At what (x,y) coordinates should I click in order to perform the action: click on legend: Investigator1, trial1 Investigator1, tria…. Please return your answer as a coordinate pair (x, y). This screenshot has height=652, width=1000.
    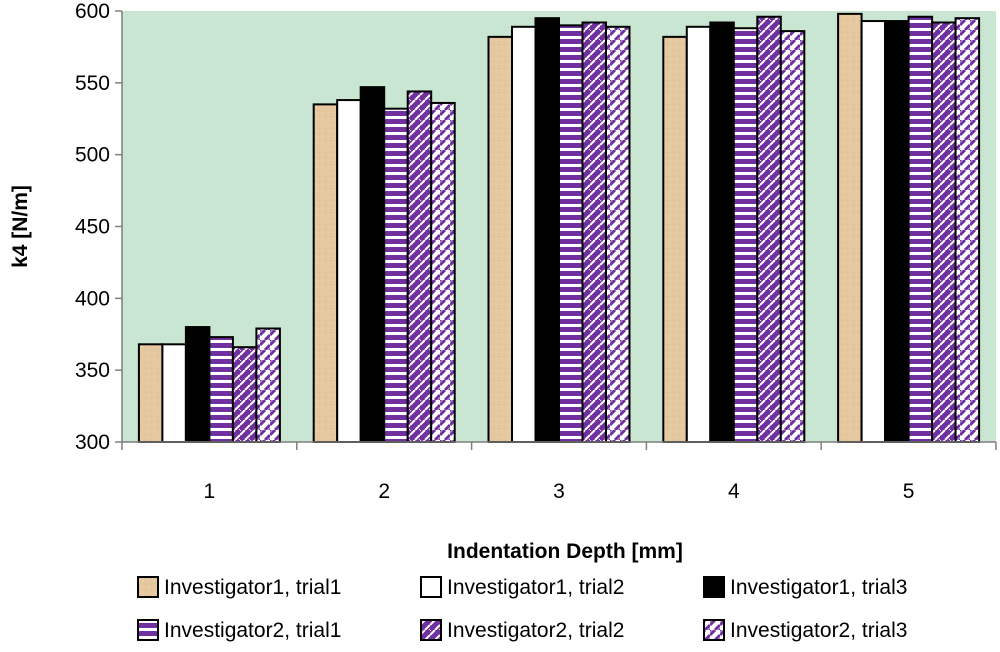
    Looking at the image, I should click on (522, 609).